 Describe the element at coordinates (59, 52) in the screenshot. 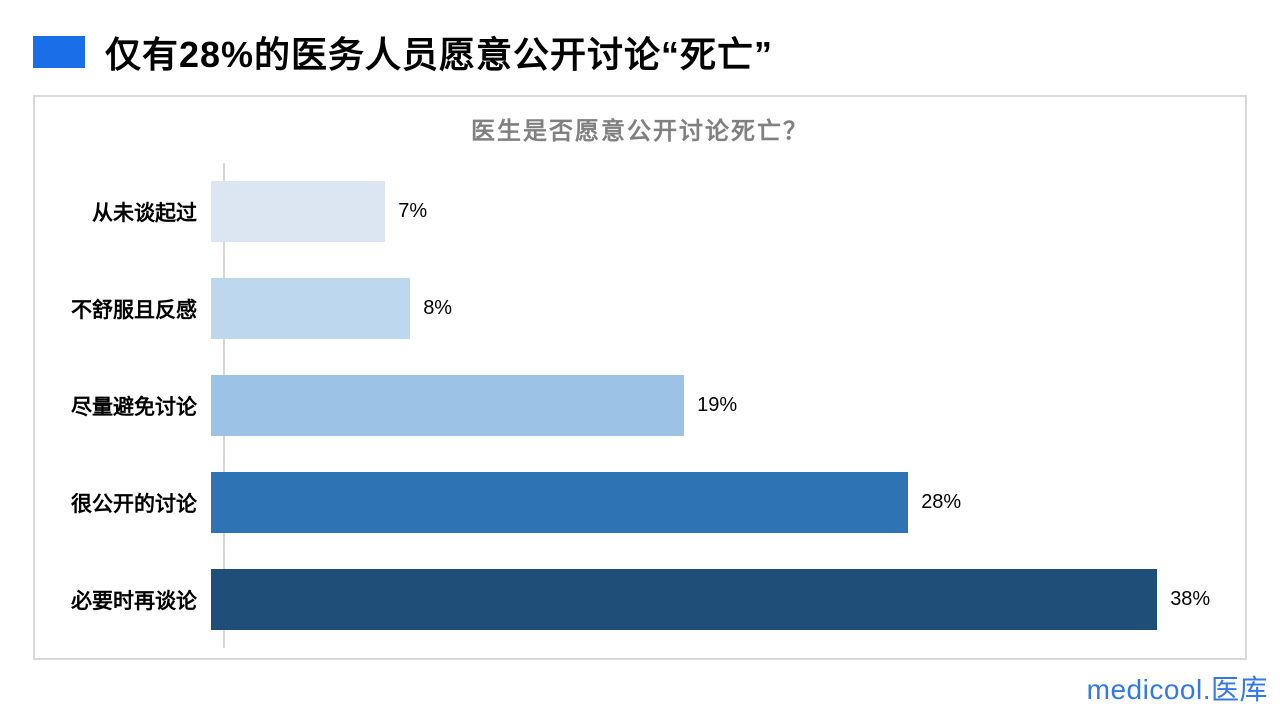

I see `title-bullet-icon` at that location.